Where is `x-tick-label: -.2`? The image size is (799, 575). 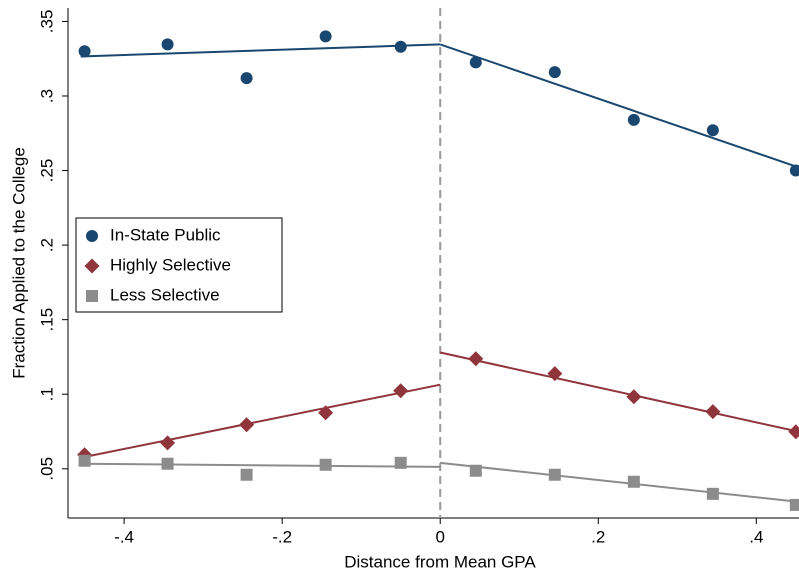
x-tick-label: -.2 is located at coordinates (282, 536).